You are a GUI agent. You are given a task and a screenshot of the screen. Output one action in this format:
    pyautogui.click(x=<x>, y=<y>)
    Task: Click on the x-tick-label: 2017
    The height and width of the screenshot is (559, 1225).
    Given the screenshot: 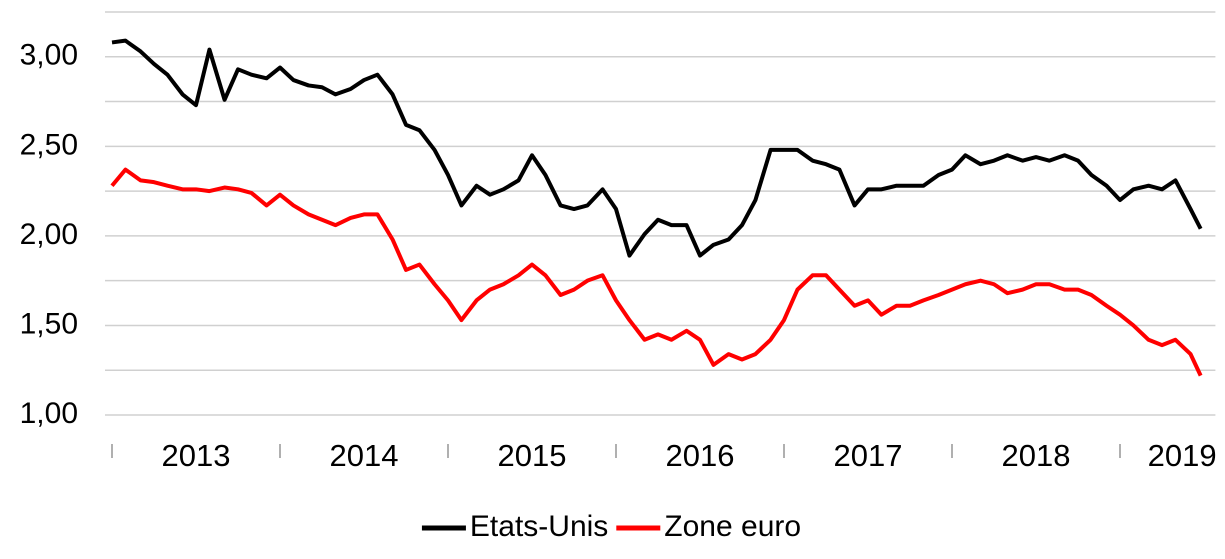 What is the action you would take?
    pyautogui.click(x=868, y=455)
    